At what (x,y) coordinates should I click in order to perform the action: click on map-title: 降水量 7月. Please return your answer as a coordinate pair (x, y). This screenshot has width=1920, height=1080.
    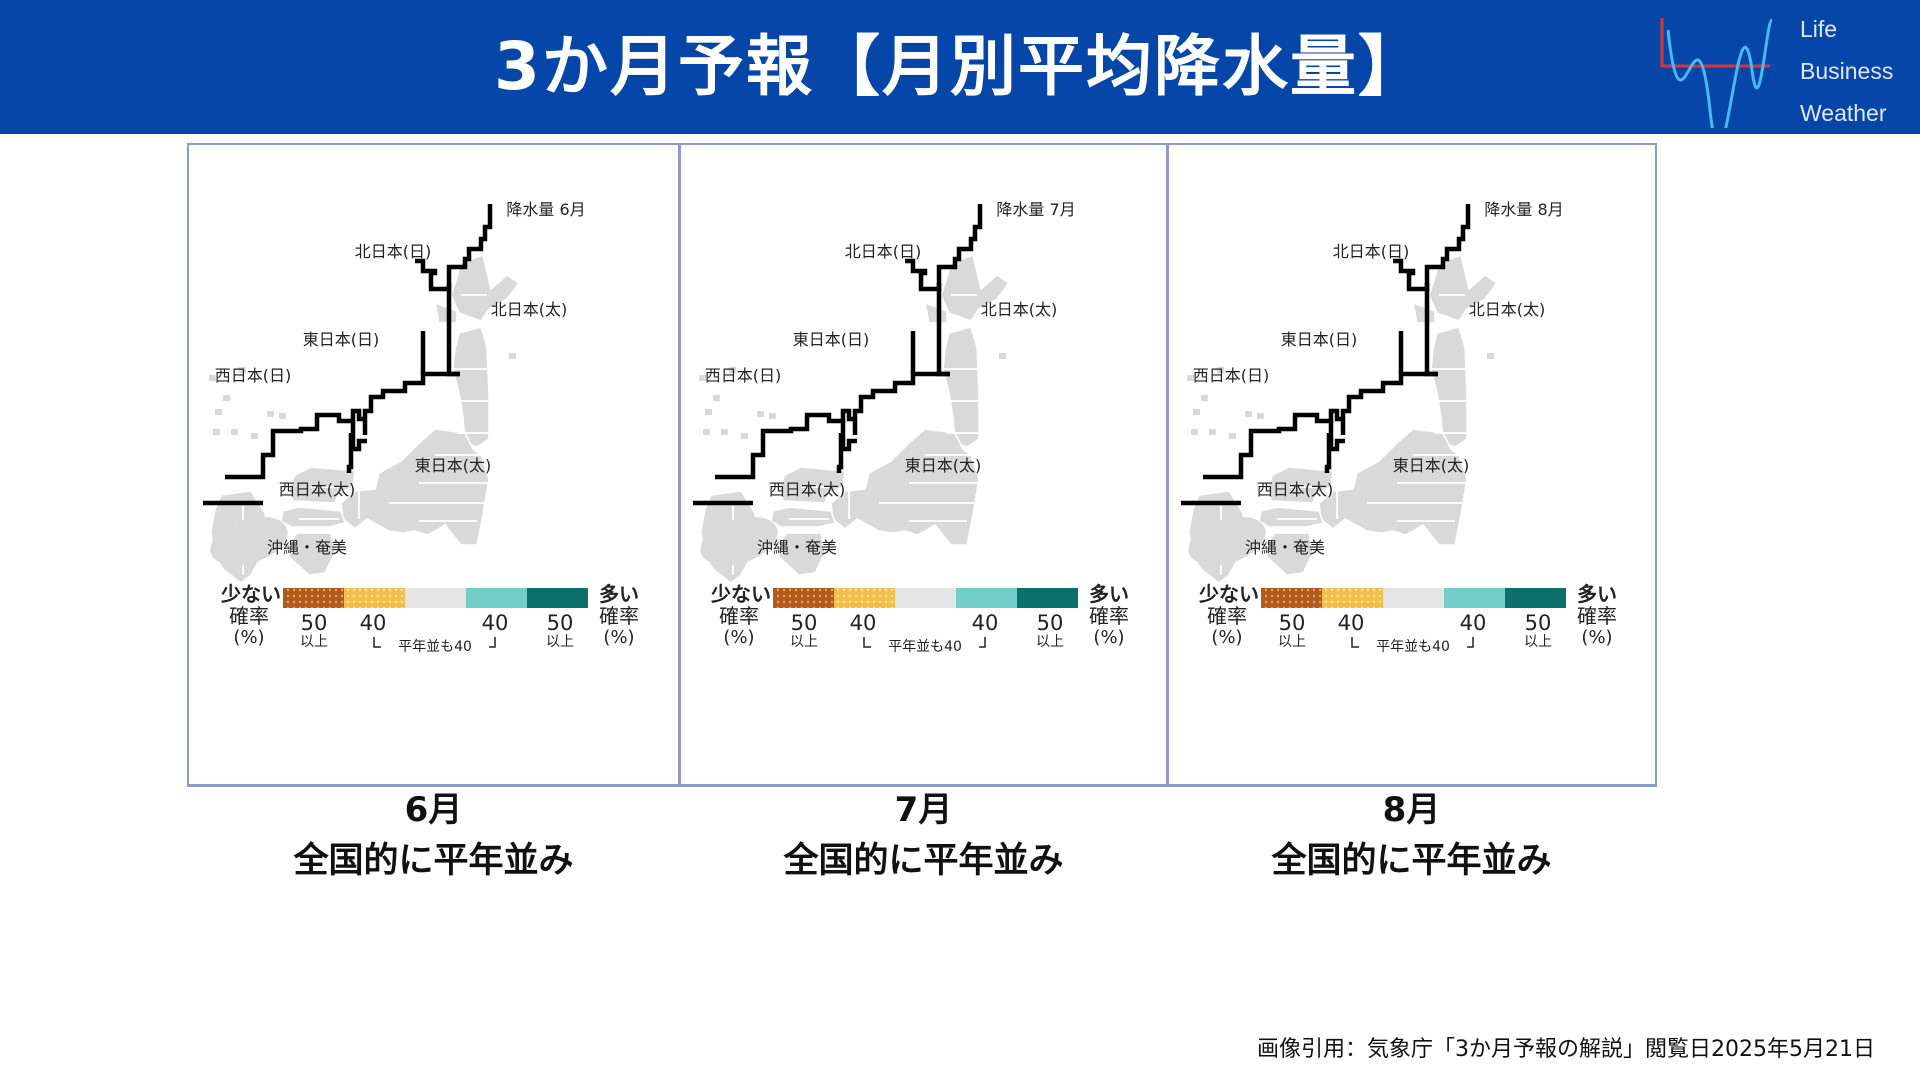
    Looking at the image, I should click on (1035, 209).